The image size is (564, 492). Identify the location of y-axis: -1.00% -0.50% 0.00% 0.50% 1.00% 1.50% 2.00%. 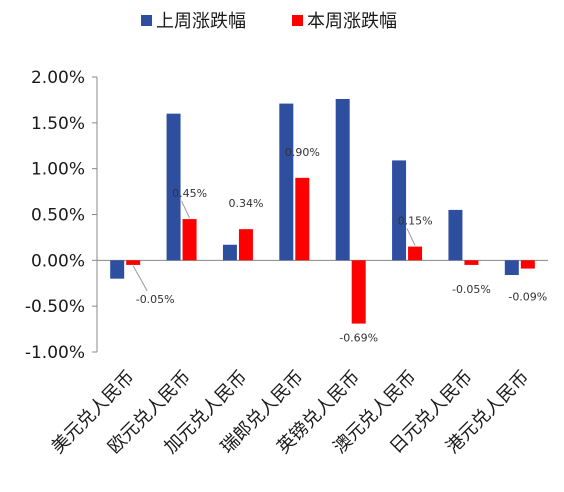
(61, 215).